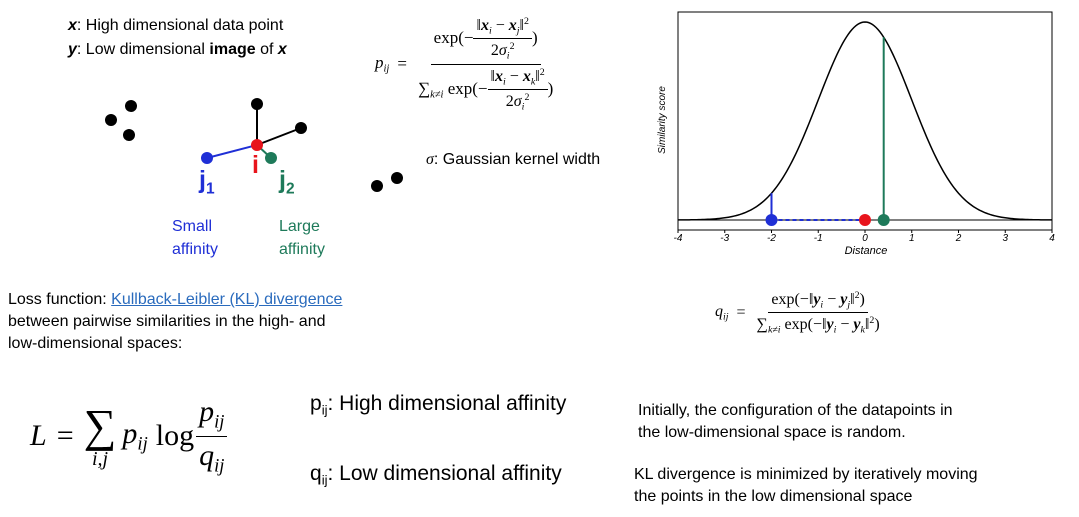 The width and height of the screenshot is (1079, 517). Describe the element at coordinates (266, 49) in the screenshot. I see `legend-y-after: of` at that location.